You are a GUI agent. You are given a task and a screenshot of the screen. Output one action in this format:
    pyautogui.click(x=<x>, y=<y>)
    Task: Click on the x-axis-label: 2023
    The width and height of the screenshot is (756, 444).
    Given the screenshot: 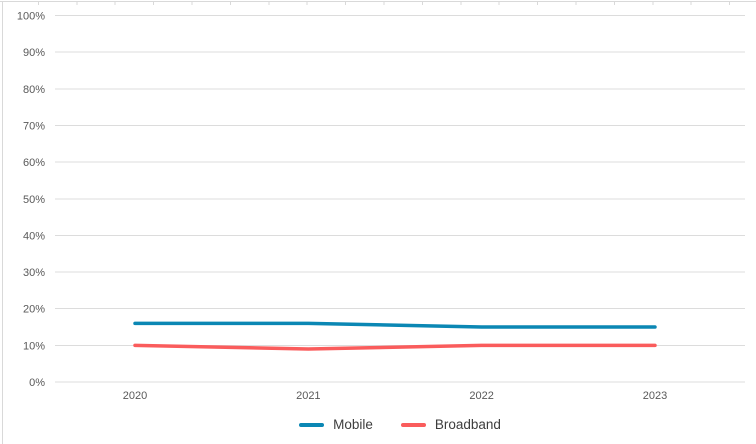 What is the action you would take?
    pyautogui.click(x=655, y=396)
    